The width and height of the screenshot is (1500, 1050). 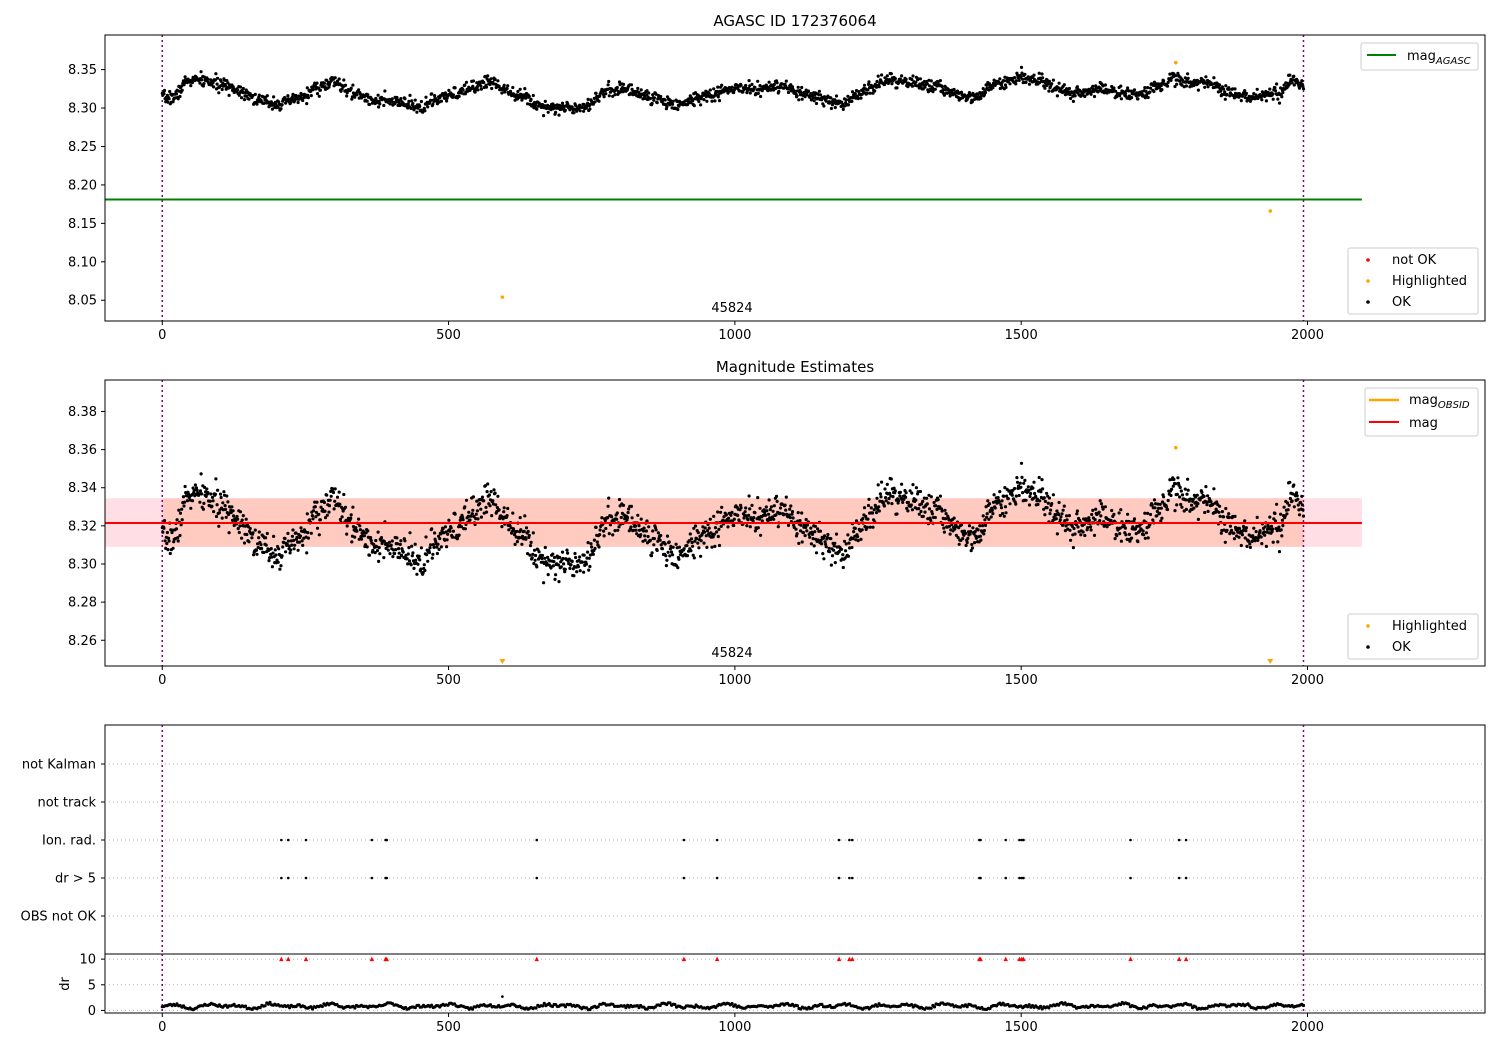 I want to click on x-tick-label: 1000, so click(x=734, y=335).